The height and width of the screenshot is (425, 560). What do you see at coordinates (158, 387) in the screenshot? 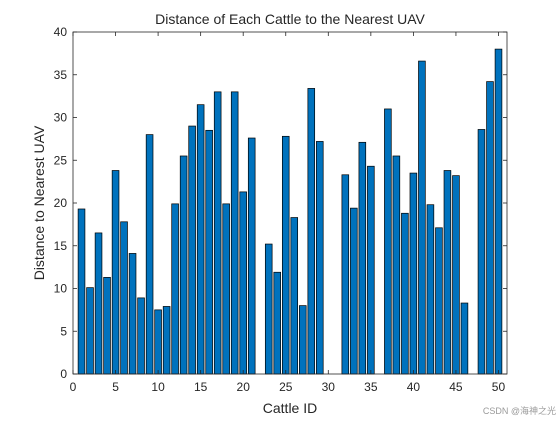
I see `x-tick-label: 10` at bounding box center [158, 387].